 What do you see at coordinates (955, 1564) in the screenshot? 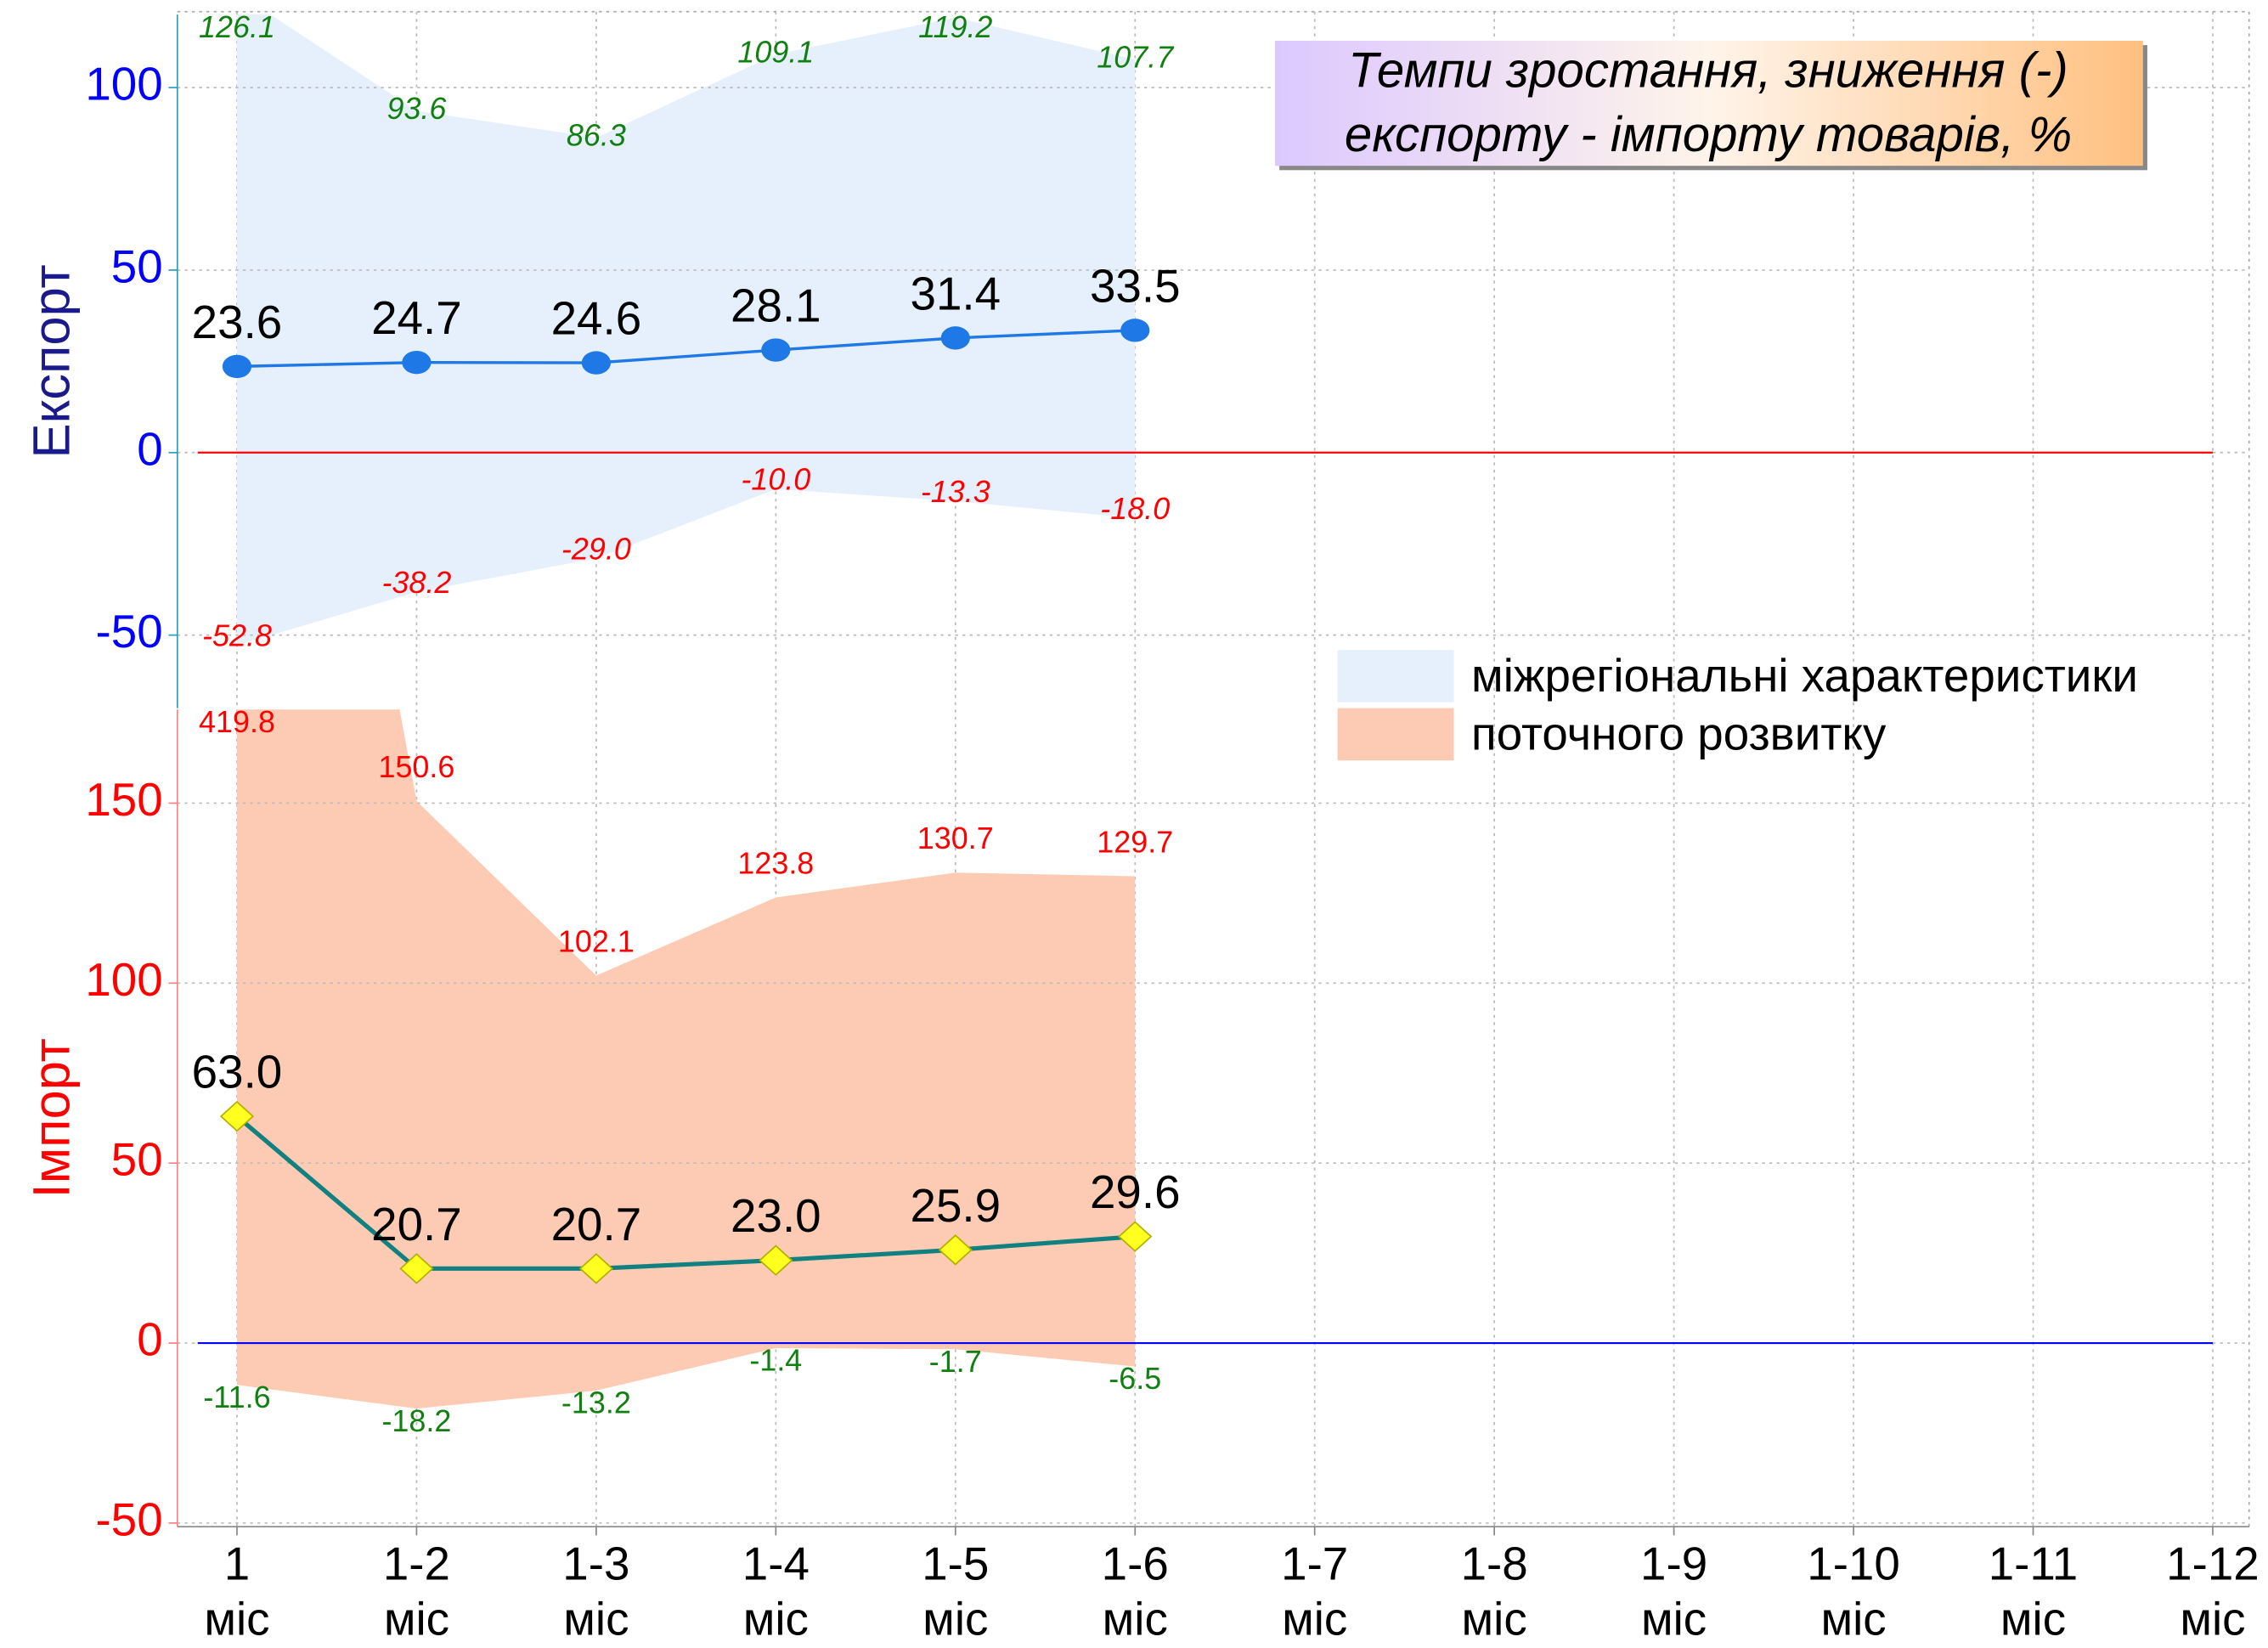
I see `x-tick-label: 1-5` at bounding box center [955, 1564].